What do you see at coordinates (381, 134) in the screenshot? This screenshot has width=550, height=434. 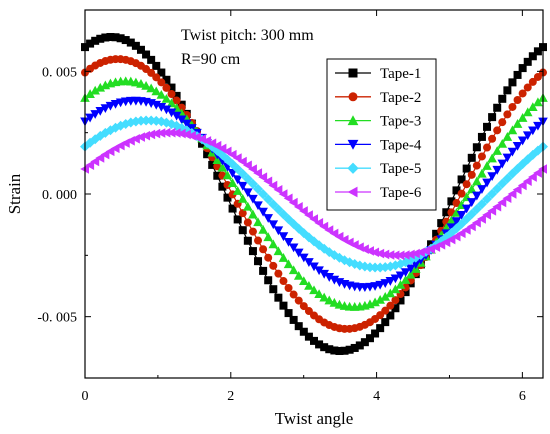 I see `legend-box` at bounding box center [381, 134].